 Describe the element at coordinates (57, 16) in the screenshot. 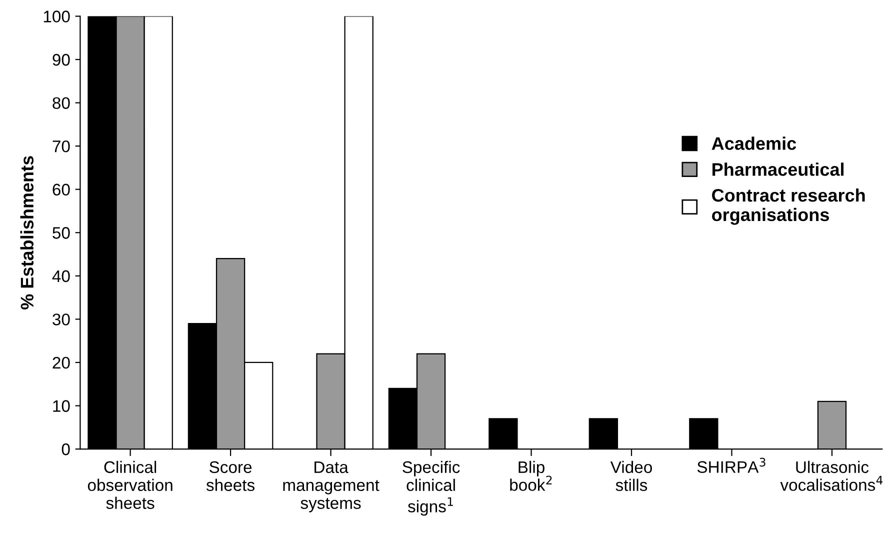

I see `y-tick-label: 100` at that location.